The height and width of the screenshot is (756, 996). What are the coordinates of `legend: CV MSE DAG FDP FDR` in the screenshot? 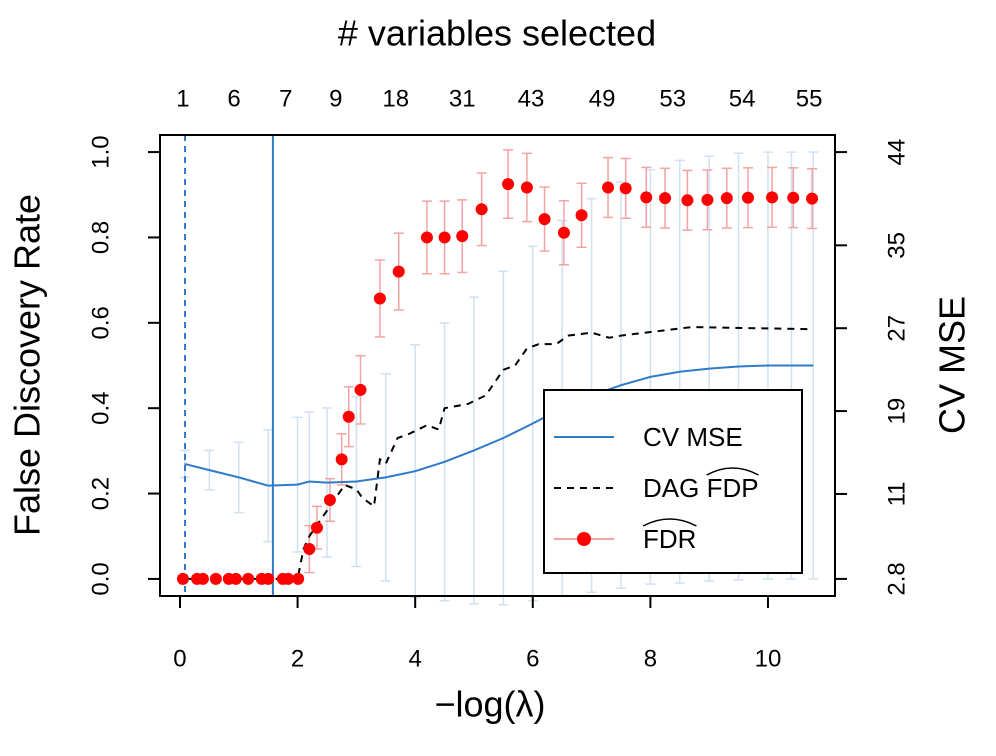 It's located at (673, 481).